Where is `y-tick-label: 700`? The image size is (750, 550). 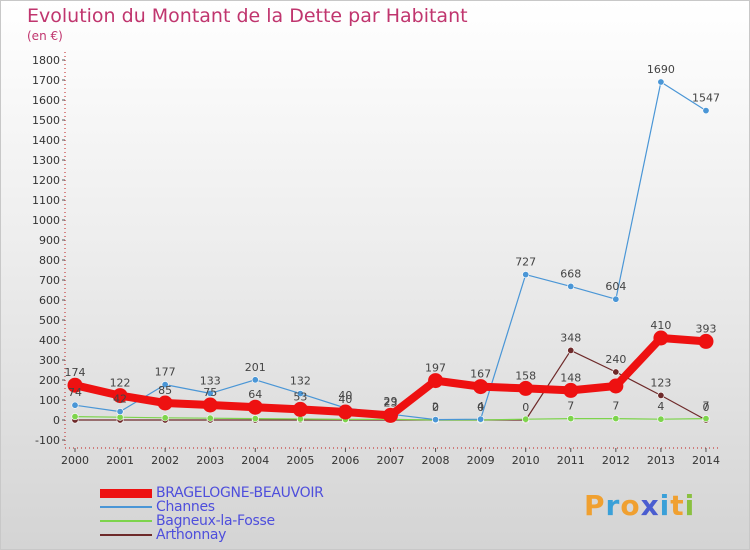
y-tick-label: 700 is located at coordinates (49, 280).